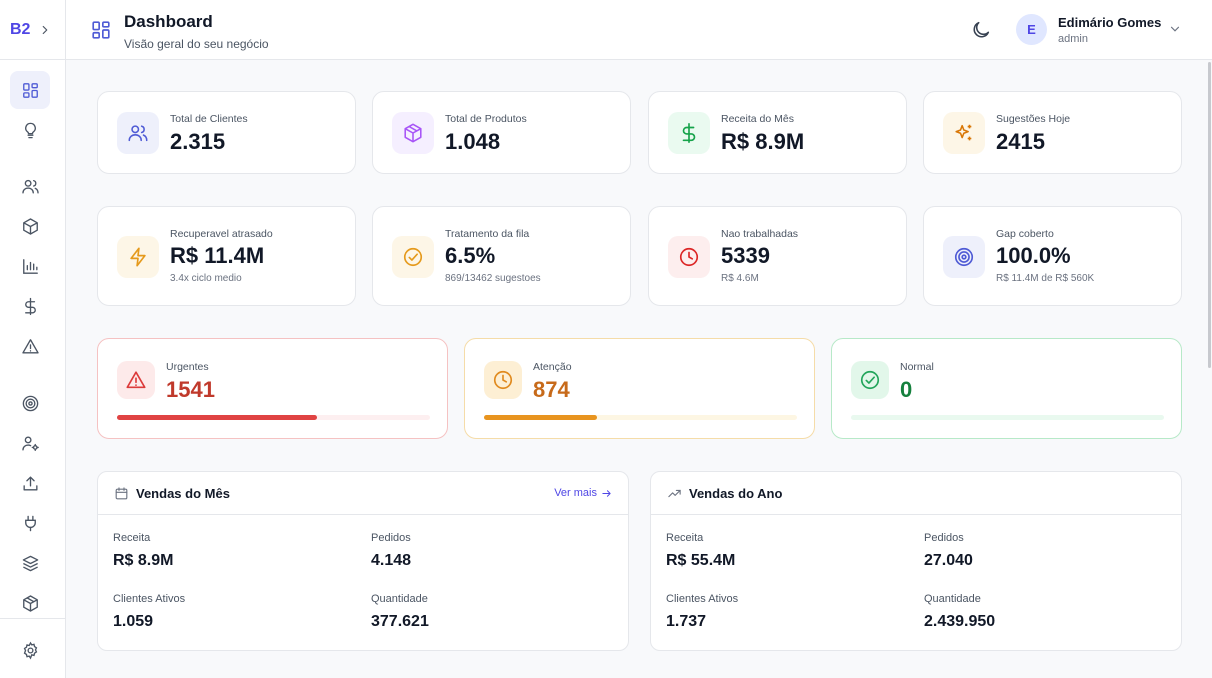 The image size is (1212, 678). What do you see at coordinates (639, 388) in the screenshot?
I see `priority-card-attention: Atenção 874` at bounding box center [639, 388].